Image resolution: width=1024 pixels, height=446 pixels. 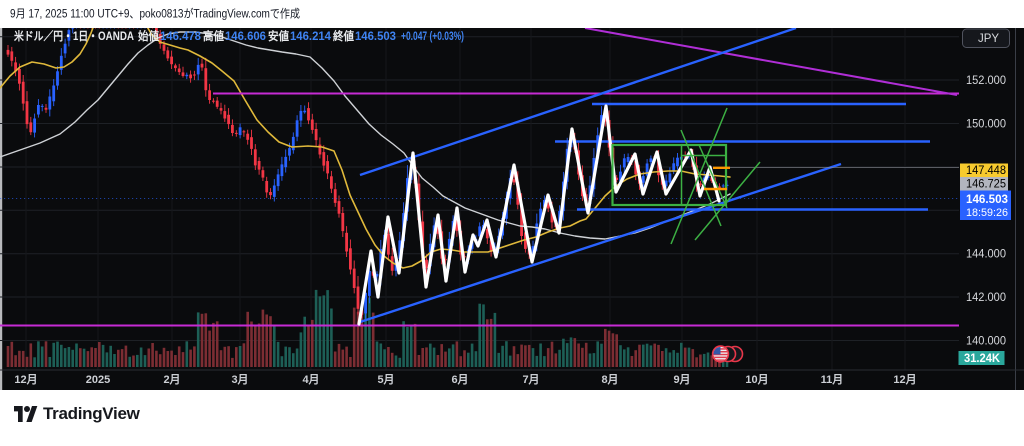 What do you see at coordinates (148, 36) in the screenshot?
I see `svg-text: 始値` at bounding box center [148, 36].